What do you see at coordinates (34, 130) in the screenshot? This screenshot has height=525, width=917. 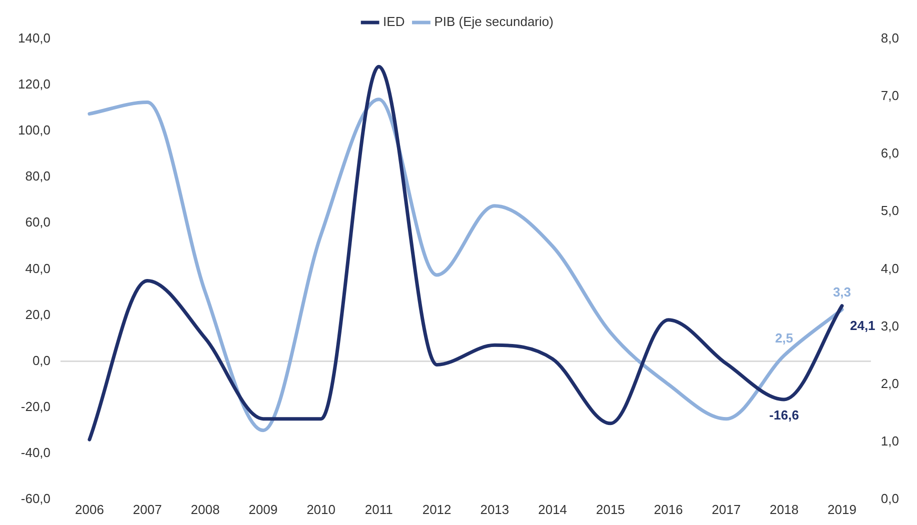 I see `y-tick-label: 100,0` at bounding box center [34, 130].